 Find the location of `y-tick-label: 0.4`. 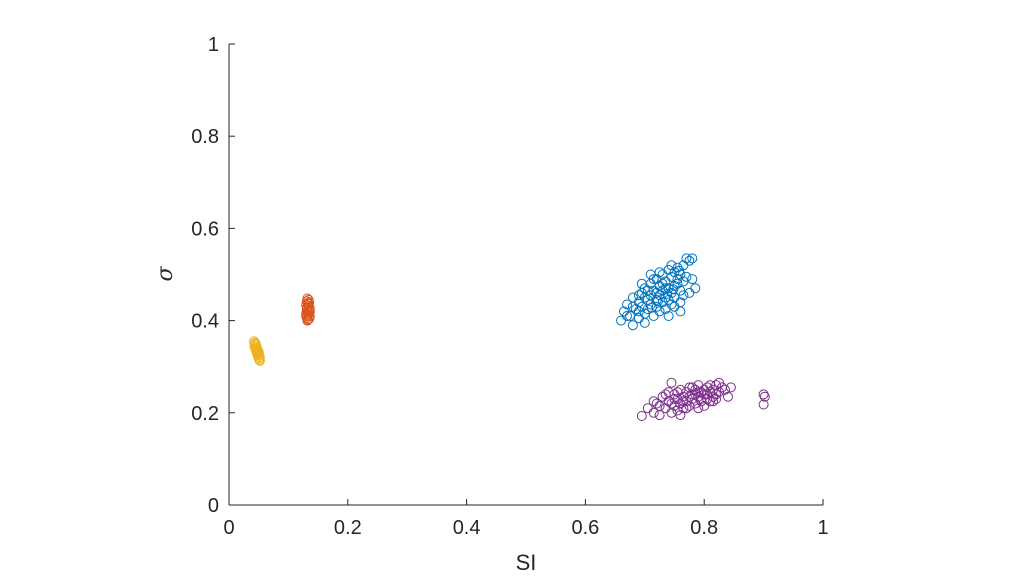

y-tick-label: 0.4 is located at coordinates (205, 322).